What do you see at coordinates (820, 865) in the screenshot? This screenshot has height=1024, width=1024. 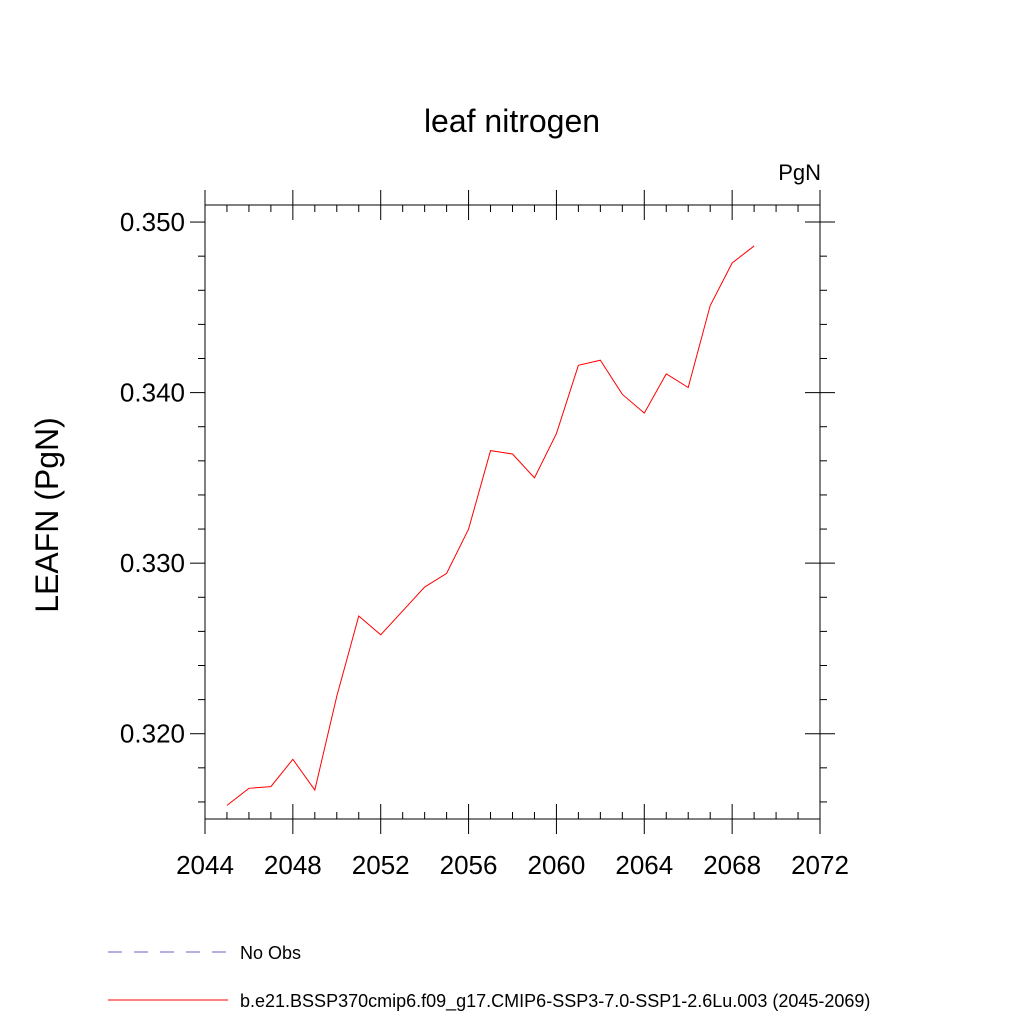 I see `x-tick-label: 2072` at bounding box center [820, 865].